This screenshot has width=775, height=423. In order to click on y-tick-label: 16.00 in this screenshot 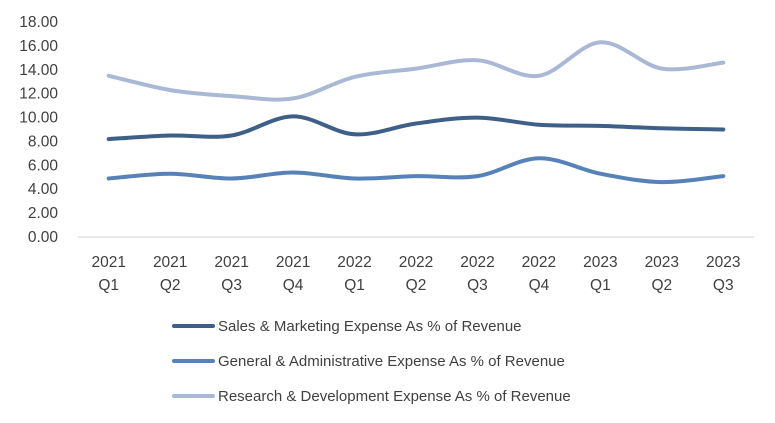, I will do `click(38, 46)`.